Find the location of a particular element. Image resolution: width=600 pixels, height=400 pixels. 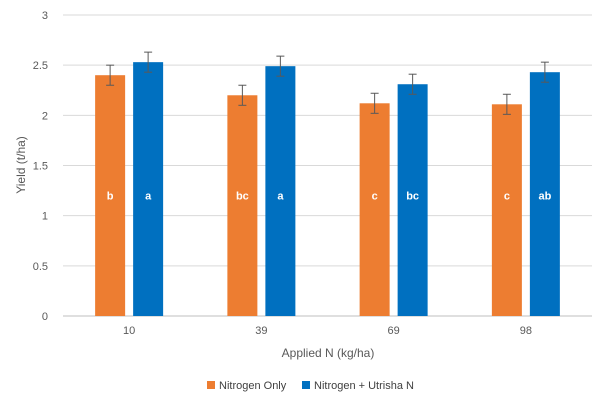

y-tick-label: 0.5 is located at coordinates (40, 267).